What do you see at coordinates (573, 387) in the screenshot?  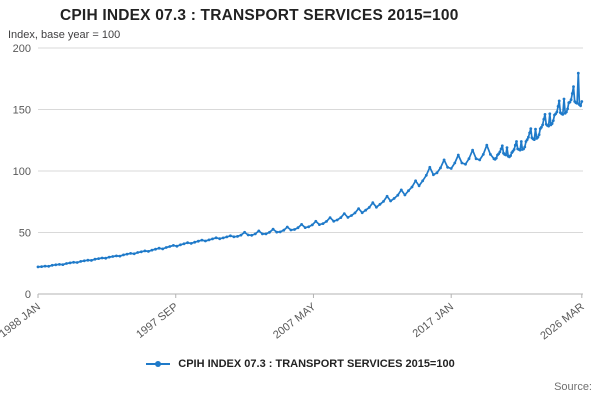 I see `source-label: Source:` at bounding box center [573, 387].